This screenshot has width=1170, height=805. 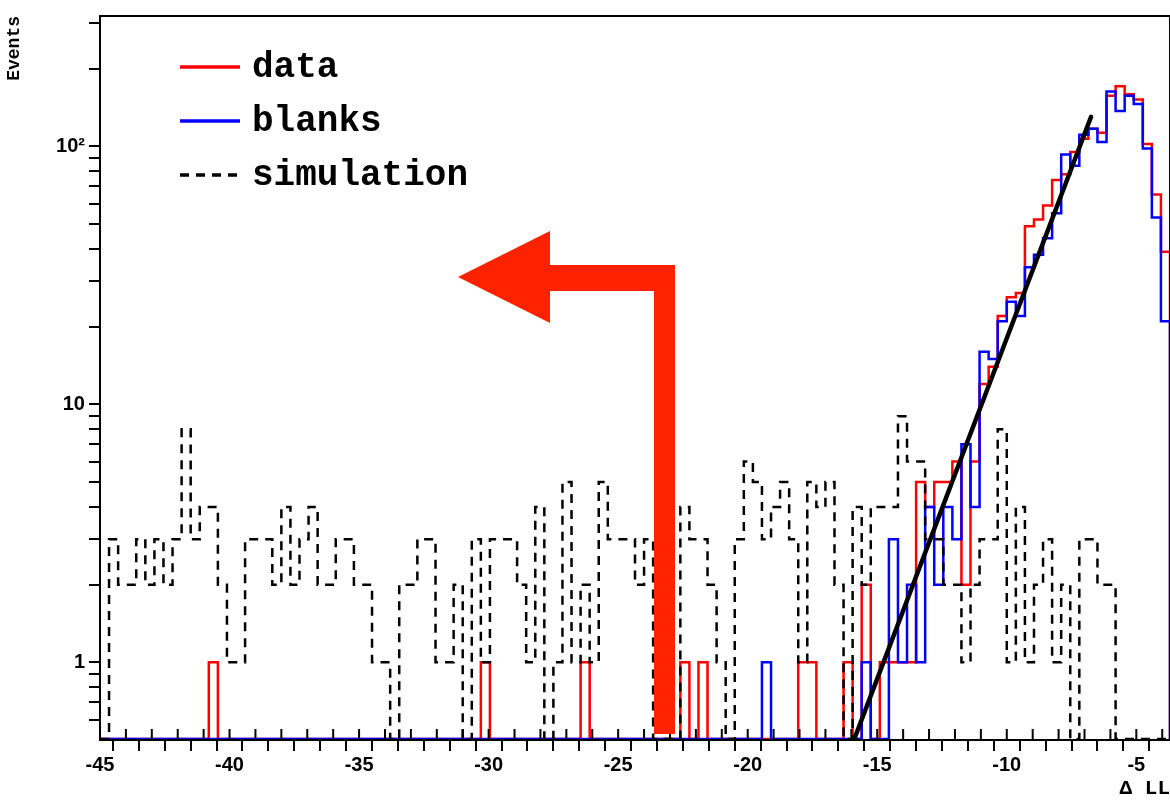 I want to click on x-axis-title: Δ LL, so click(x=1144, y=788).